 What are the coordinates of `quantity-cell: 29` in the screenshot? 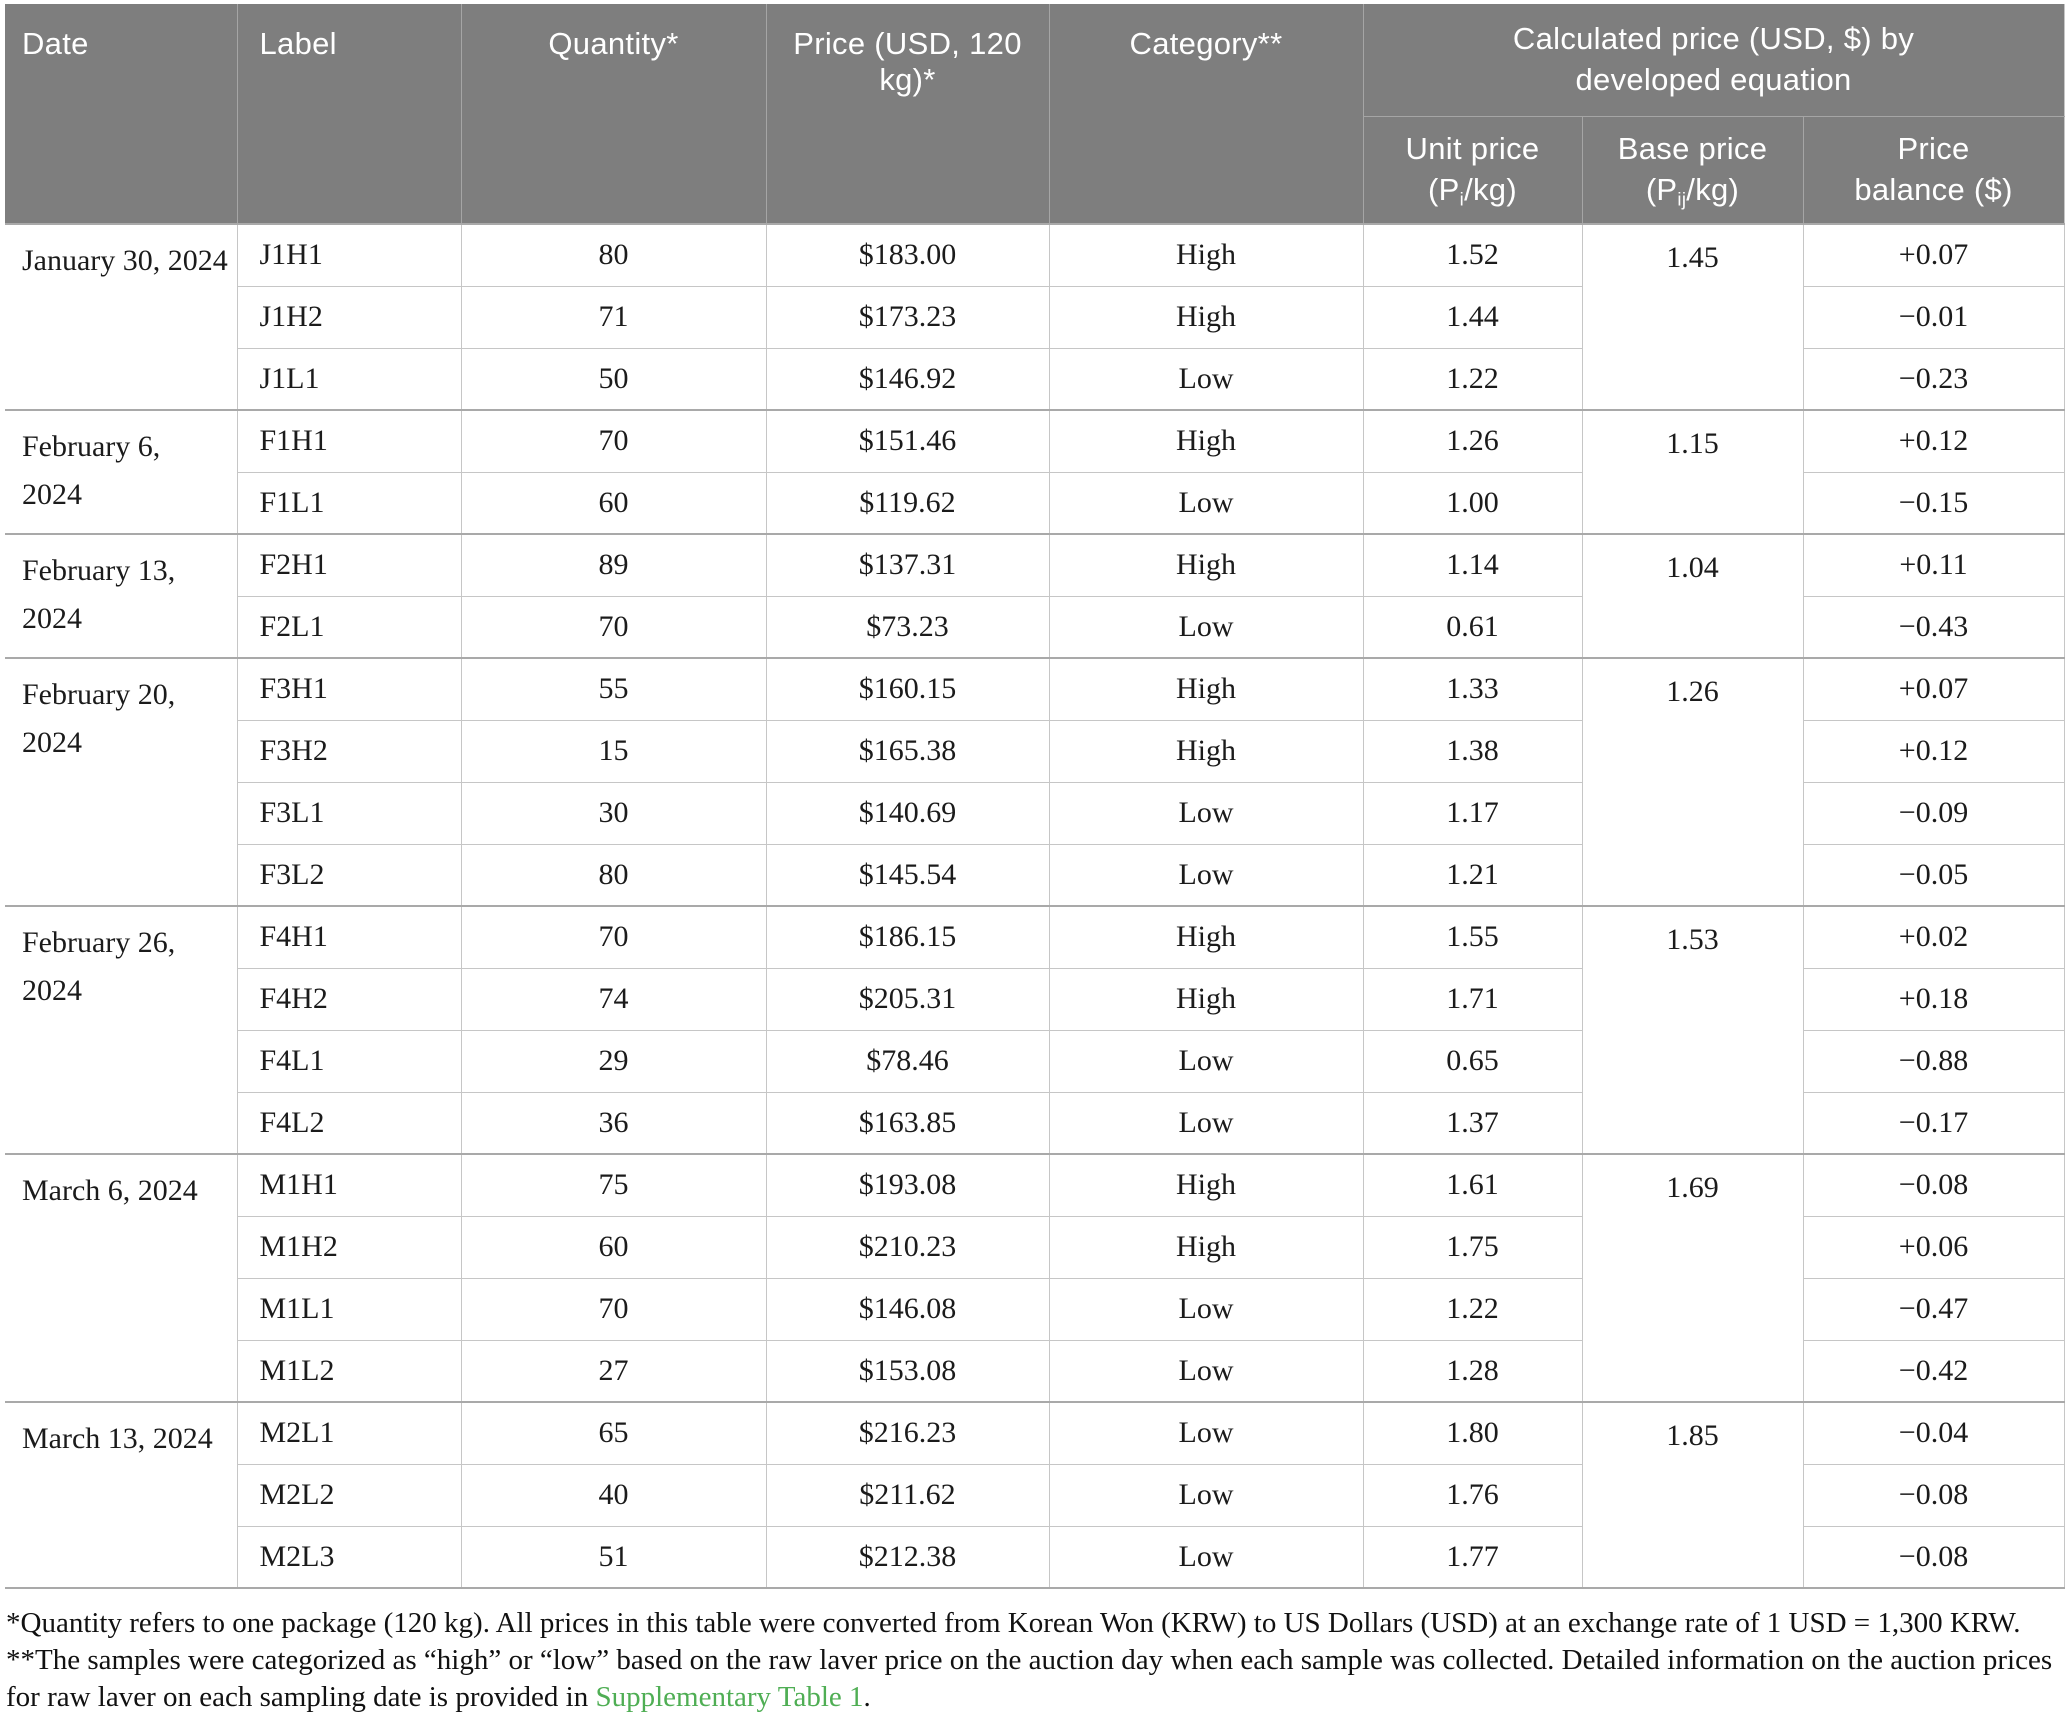 It's located at (613, 1061).